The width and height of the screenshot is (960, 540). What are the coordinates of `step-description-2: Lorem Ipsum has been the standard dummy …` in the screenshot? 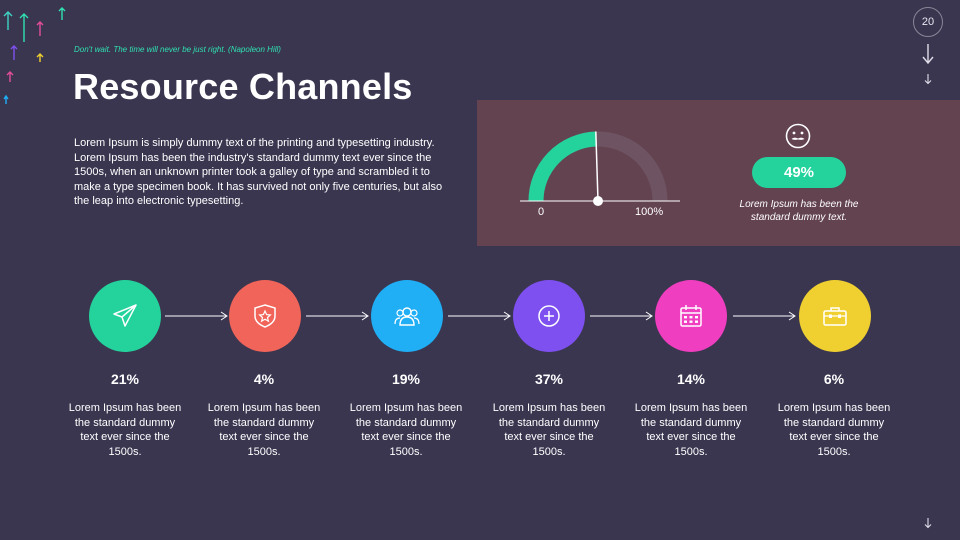 It's located at (264, 430).